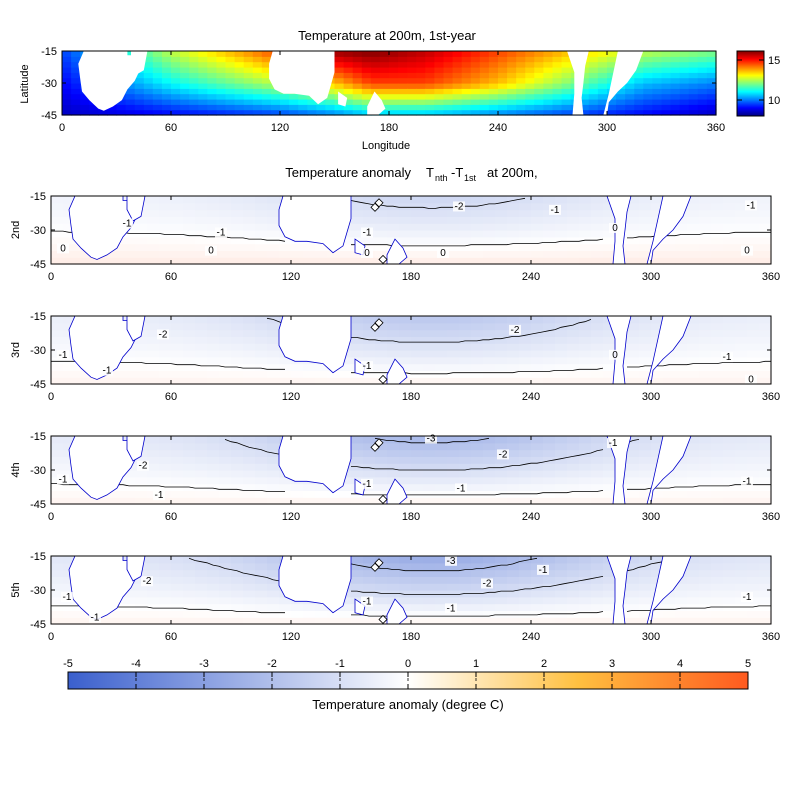 This screenshot has height=800, width=800. I want to click on top-colorbar-gradient, so click(750, 83).